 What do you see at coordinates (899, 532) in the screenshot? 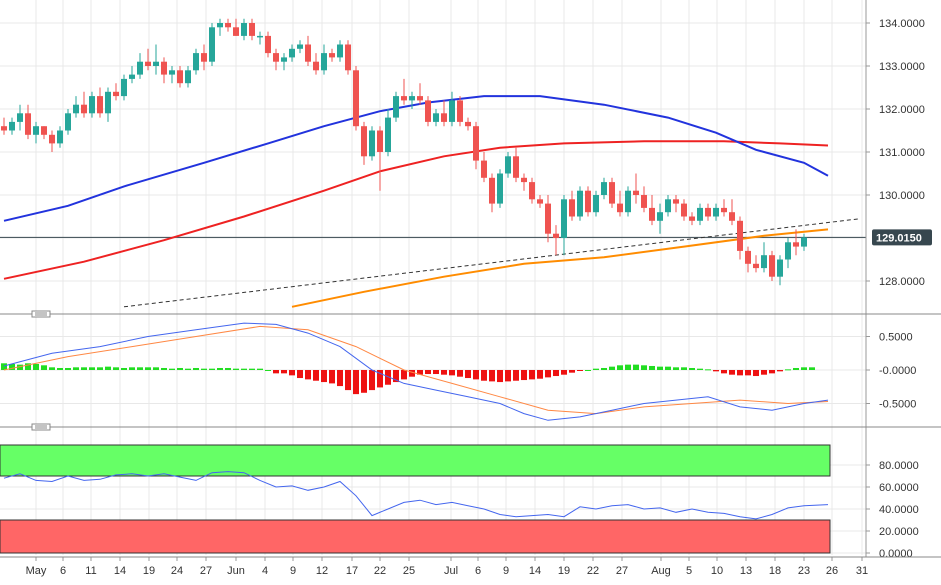
I see `rsi-y-tick: 20.0000` at bounding box center [899, 532].